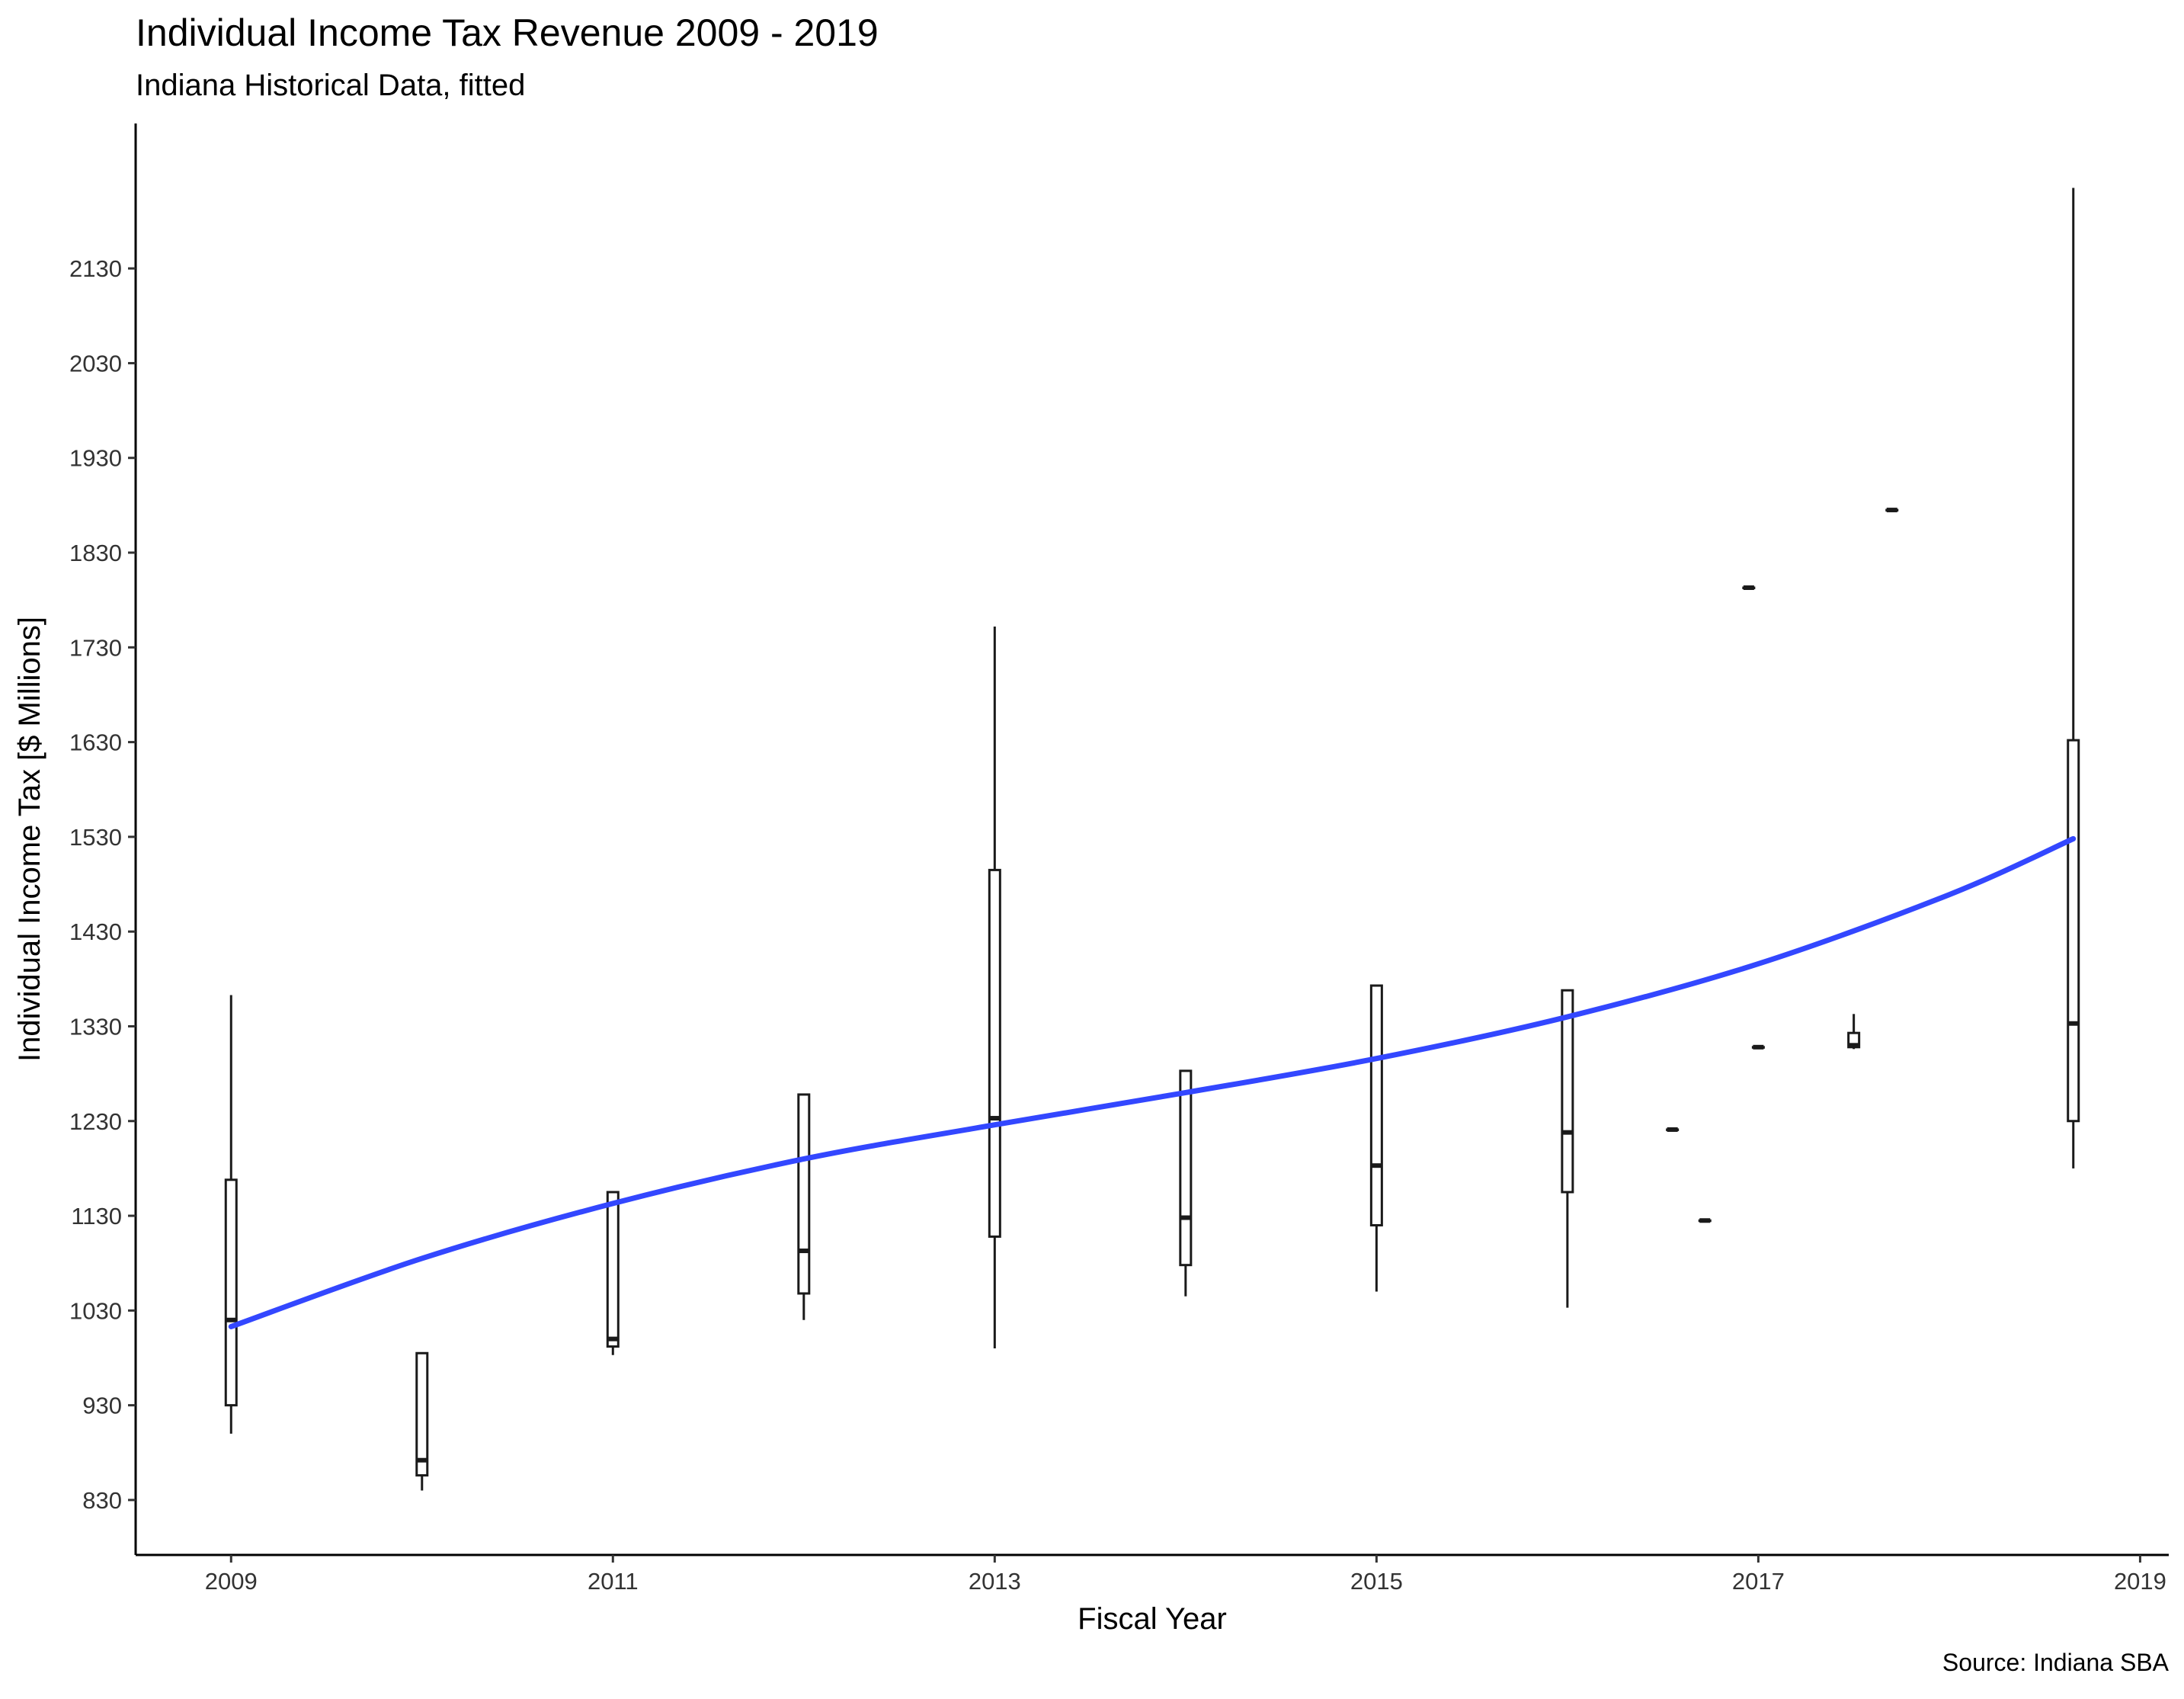  I want to click on chart-caption: Source: Indiana SBA, so click(2055, 1662).